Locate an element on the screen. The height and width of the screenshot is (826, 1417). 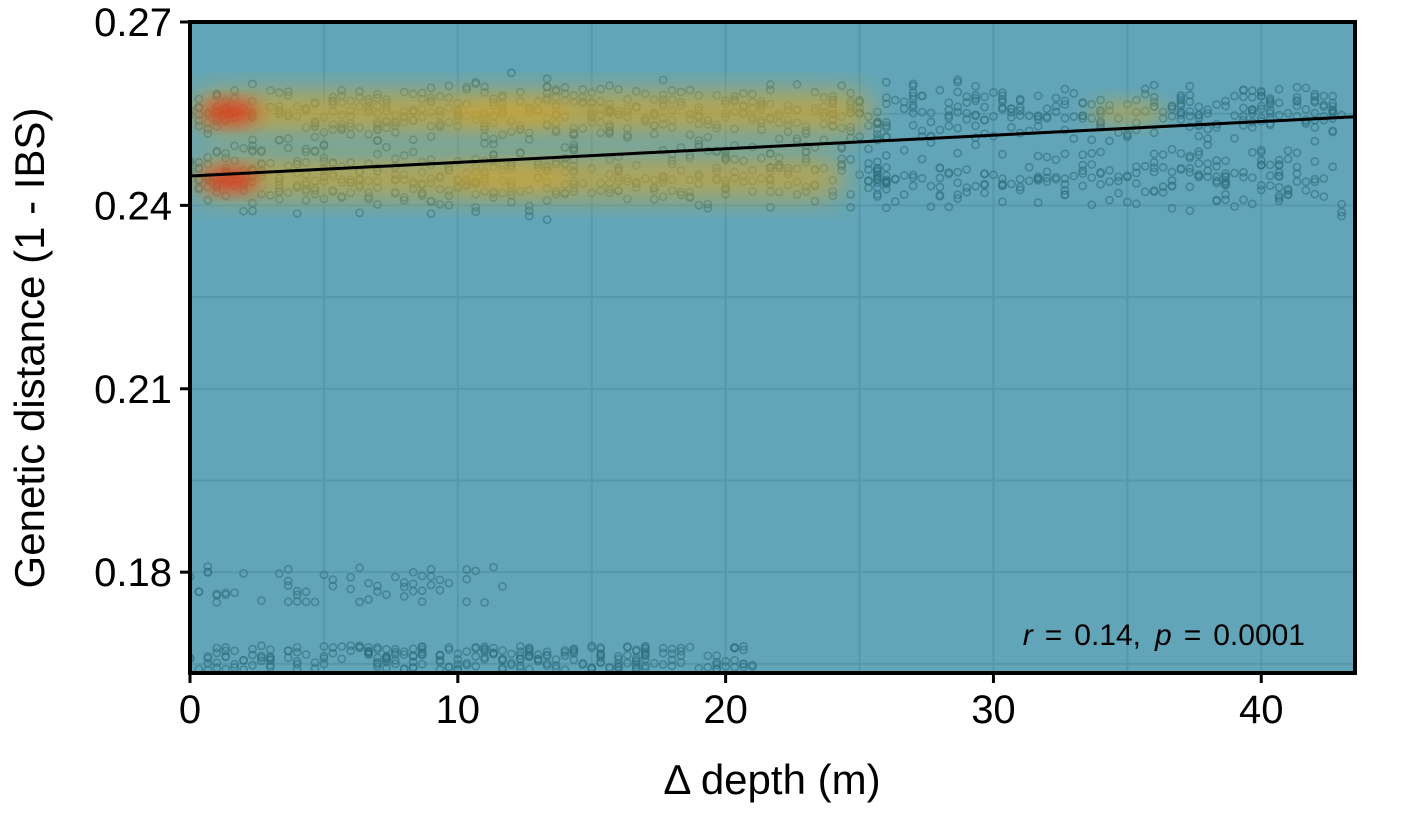
x-axis-label: Δ depth (m) is located at coordinates (771, 779).